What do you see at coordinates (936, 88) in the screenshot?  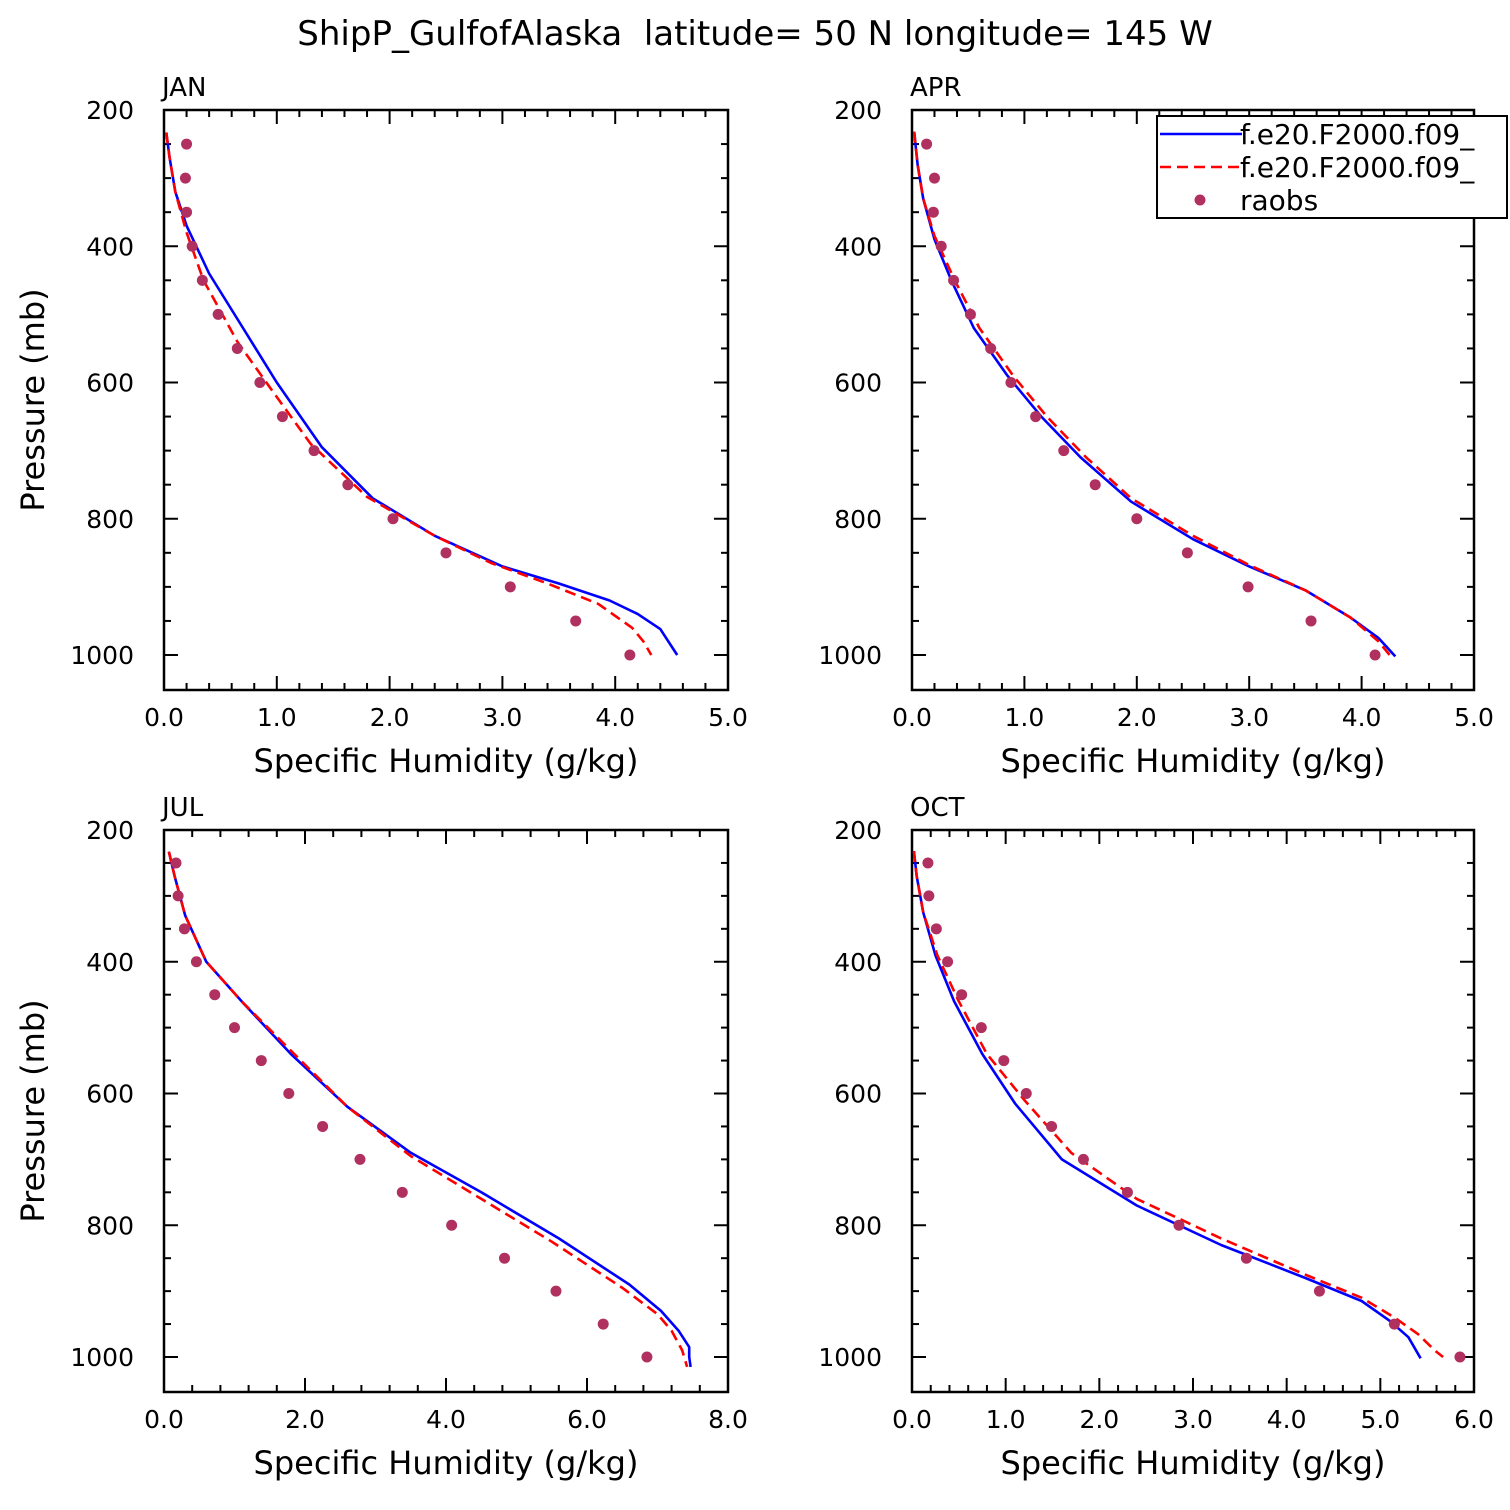 I see `panel-label: APR` at bounding box center [936, 88].